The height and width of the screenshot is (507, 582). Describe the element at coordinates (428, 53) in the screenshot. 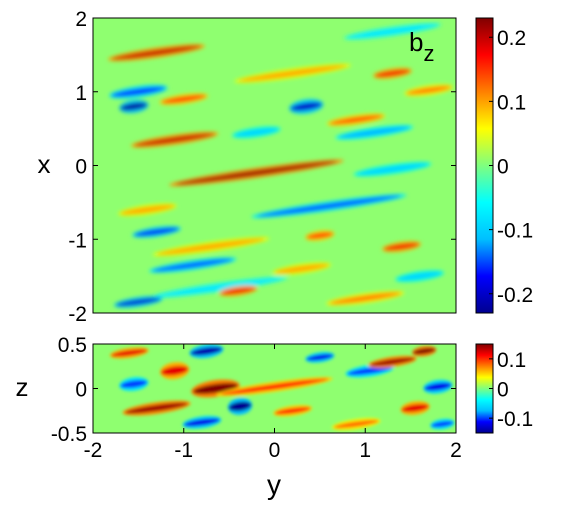

I see `annotation-subscript: z` at that location.